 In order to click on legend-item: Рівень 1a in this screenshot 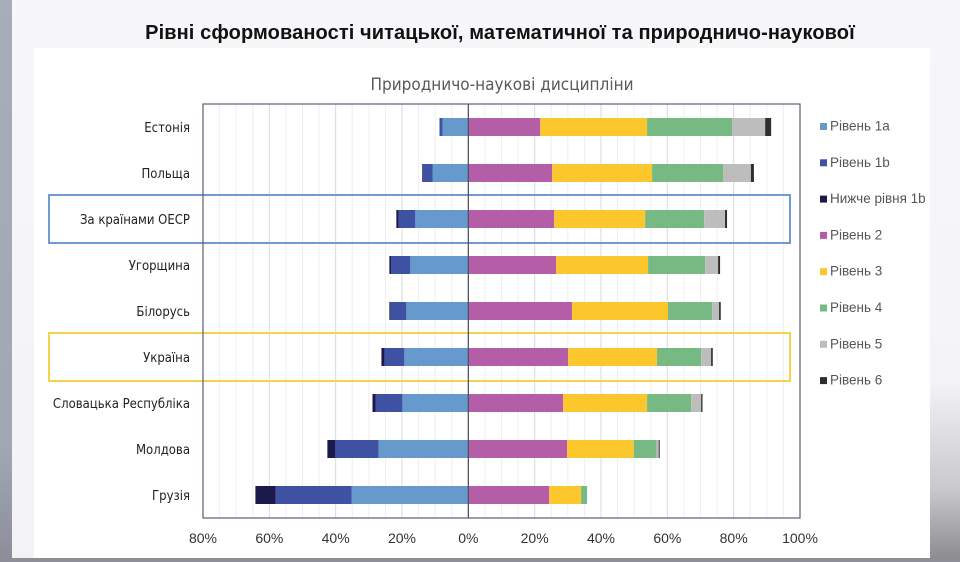, I will do `click(855, 126)`.